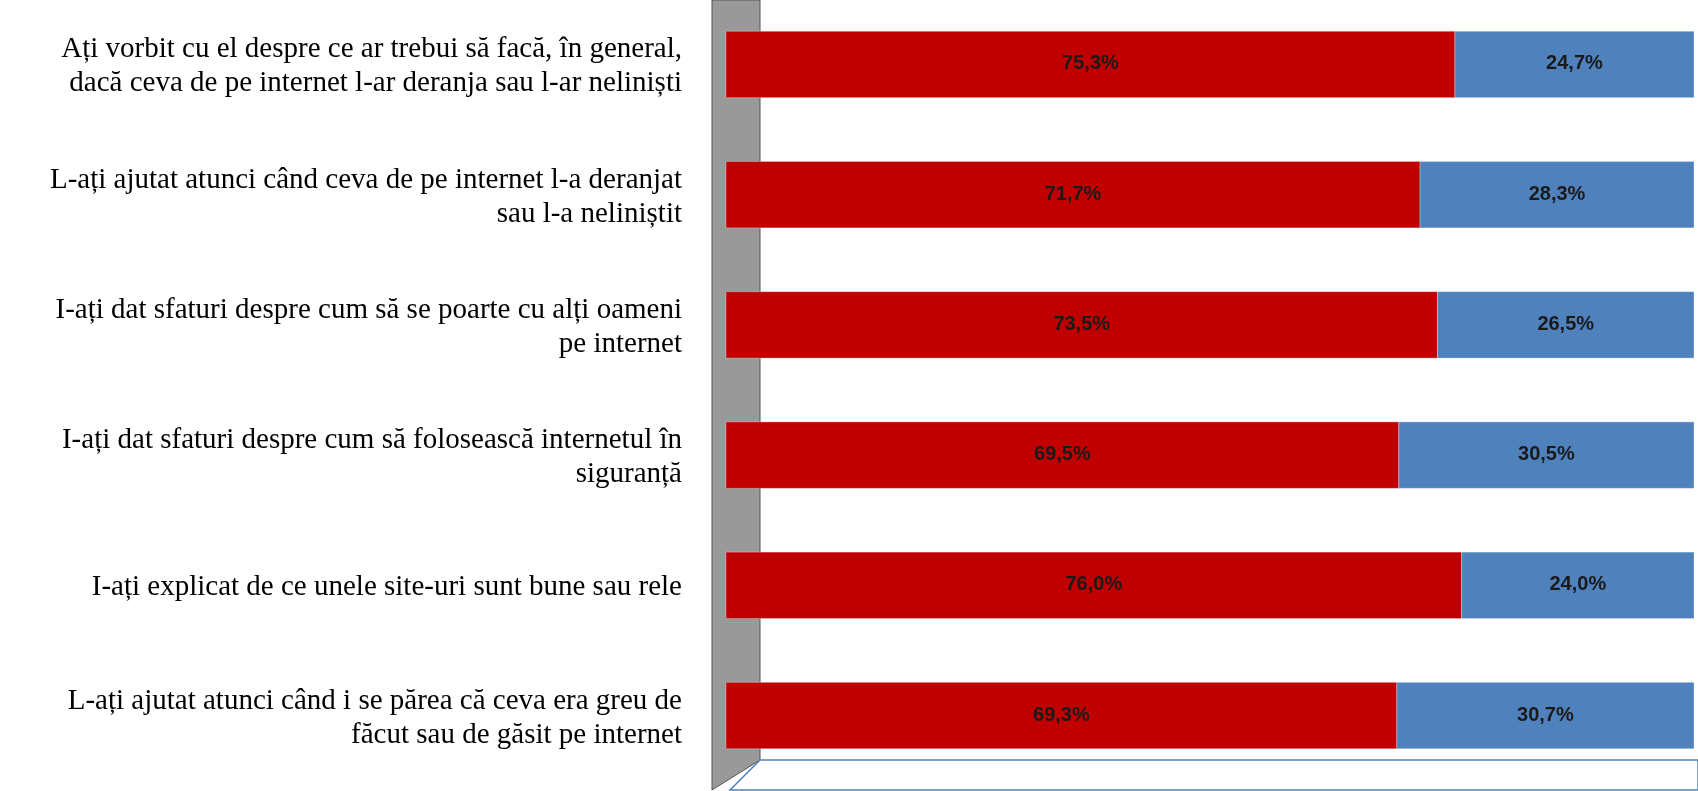 The width and height of the screenshot is (1698, 791). Describe the element at coordinates (1061, 713) in the screenshot. I see `data-label: 69,3%` at that location.